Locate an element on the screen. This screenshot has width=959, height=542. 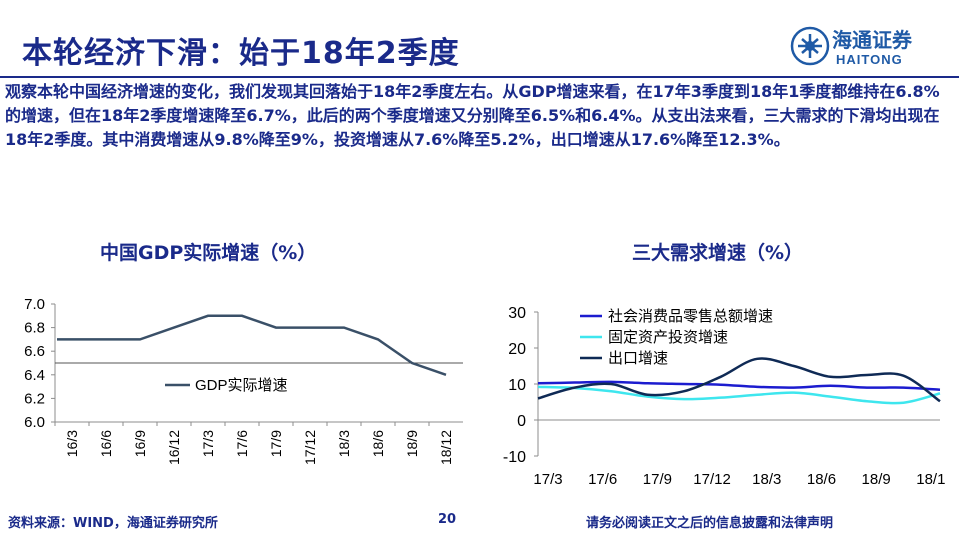
gdp-y-tick-label: 6.0 is located at coordinates (34, 422).